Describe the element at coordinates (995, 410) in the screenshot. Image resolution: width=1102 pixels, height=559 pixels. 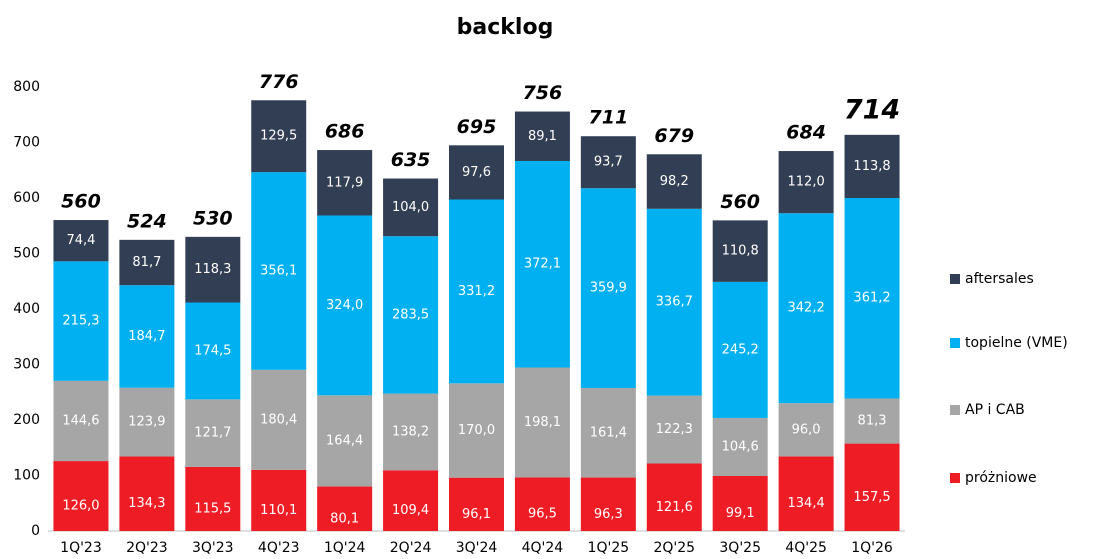
I see `legend-label: AP i CAB` at that location.